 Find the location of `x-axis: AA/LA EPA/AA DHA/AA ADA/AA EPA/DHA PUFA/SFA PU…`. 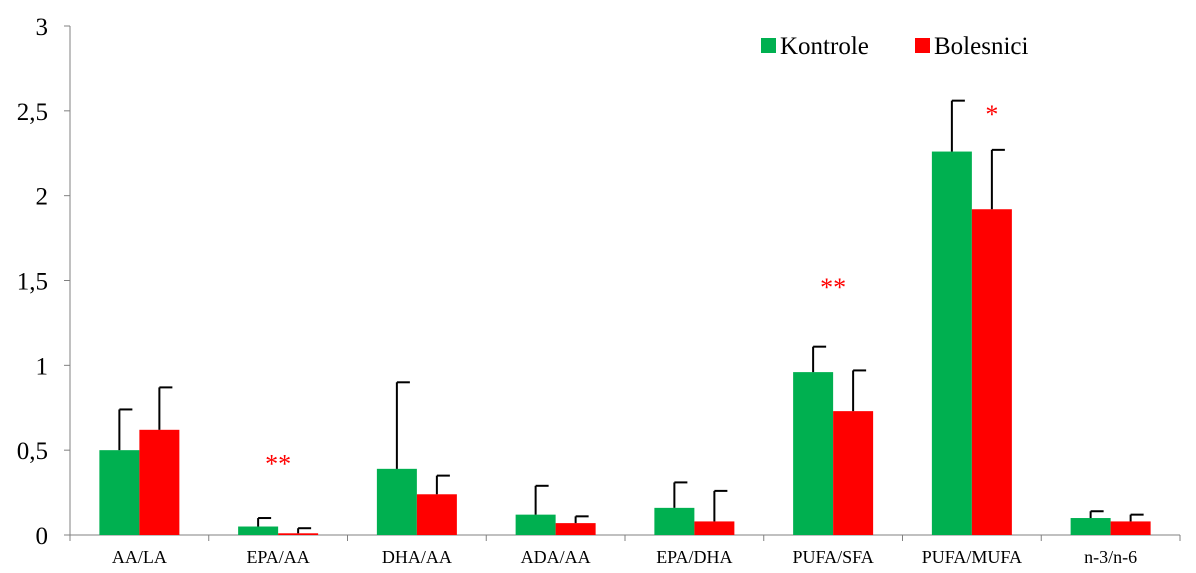

x-axis: AA/LA EPA/AA DHA/AA ADA/AA EPA/DHA PUFA/SFA PU… is located at coordinates (625, 550).